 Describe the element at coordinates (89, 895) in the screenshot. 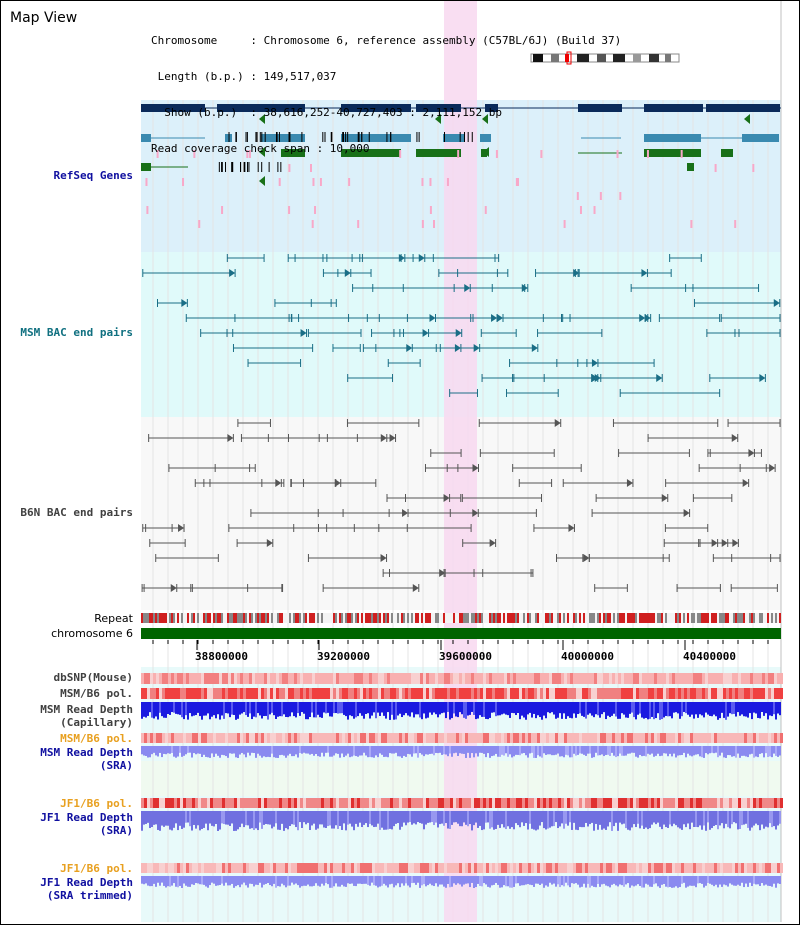

I see `track-label-sra-trimmed: (SRA trimmed)` at that location.